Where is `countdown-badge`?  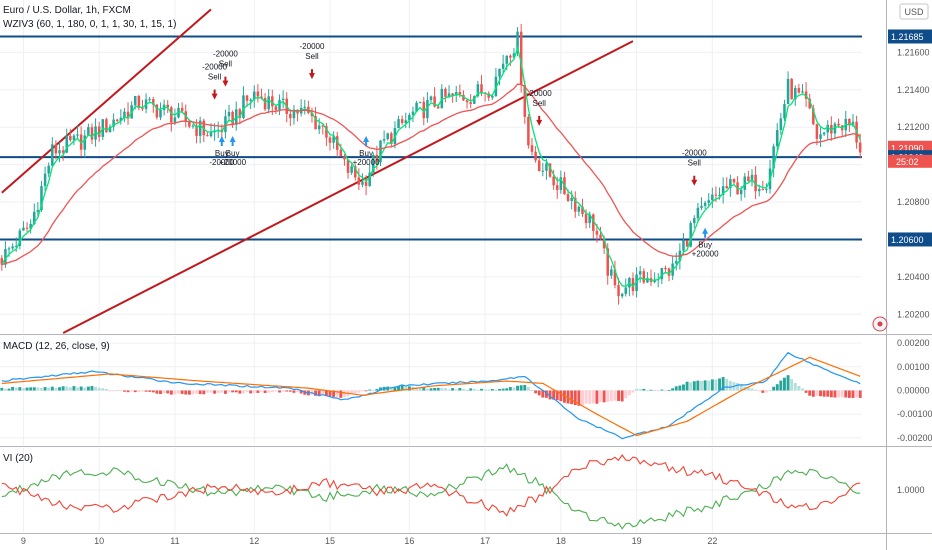 countdown-badge is located at coordinates (910, 161).